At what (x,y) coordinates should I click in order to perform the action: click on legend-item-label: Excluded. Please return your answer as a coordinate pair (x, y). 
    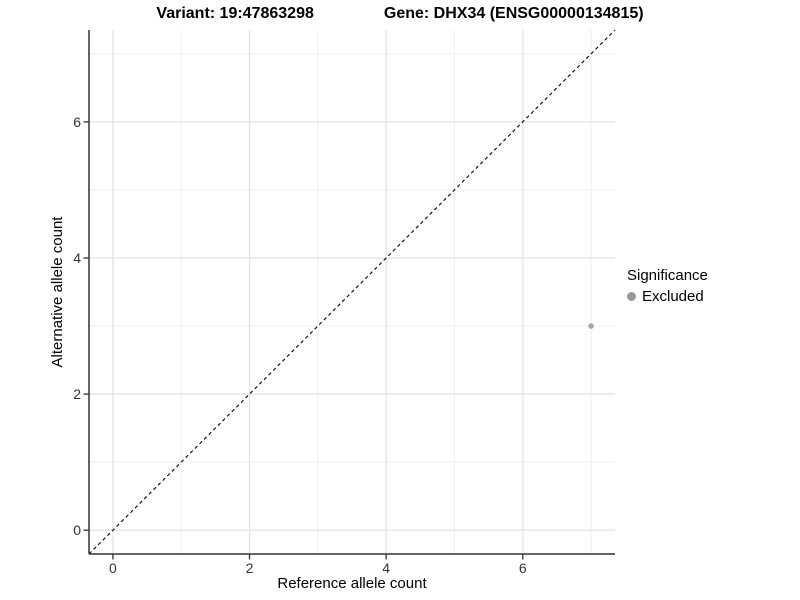
    Looking at the image, I should click on (673, 296).